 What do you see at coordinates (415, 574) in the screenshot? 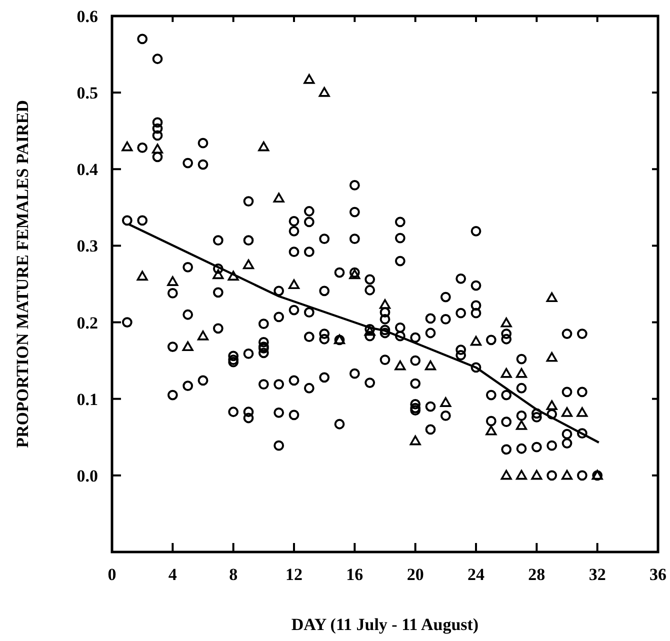
I see `x-tick-label: 20` at bounding box center [415, 574].